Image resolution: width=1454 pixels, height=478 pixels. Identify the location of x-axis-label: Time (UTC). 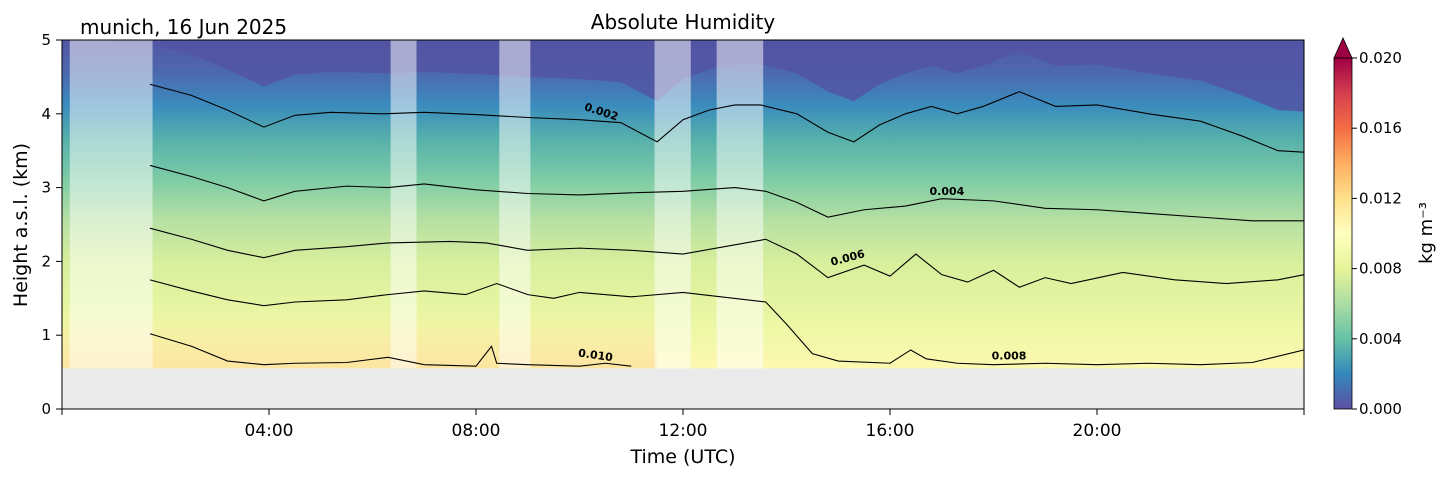
(682, 457).